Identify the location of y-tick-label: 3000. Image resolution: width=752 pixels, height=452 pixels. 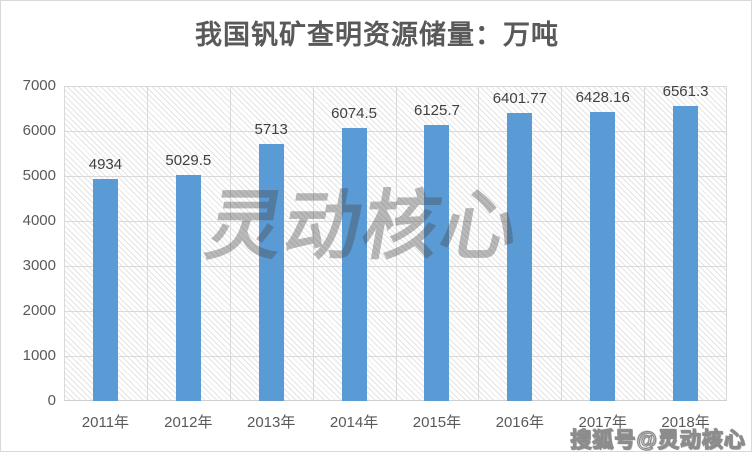
(39, 265).